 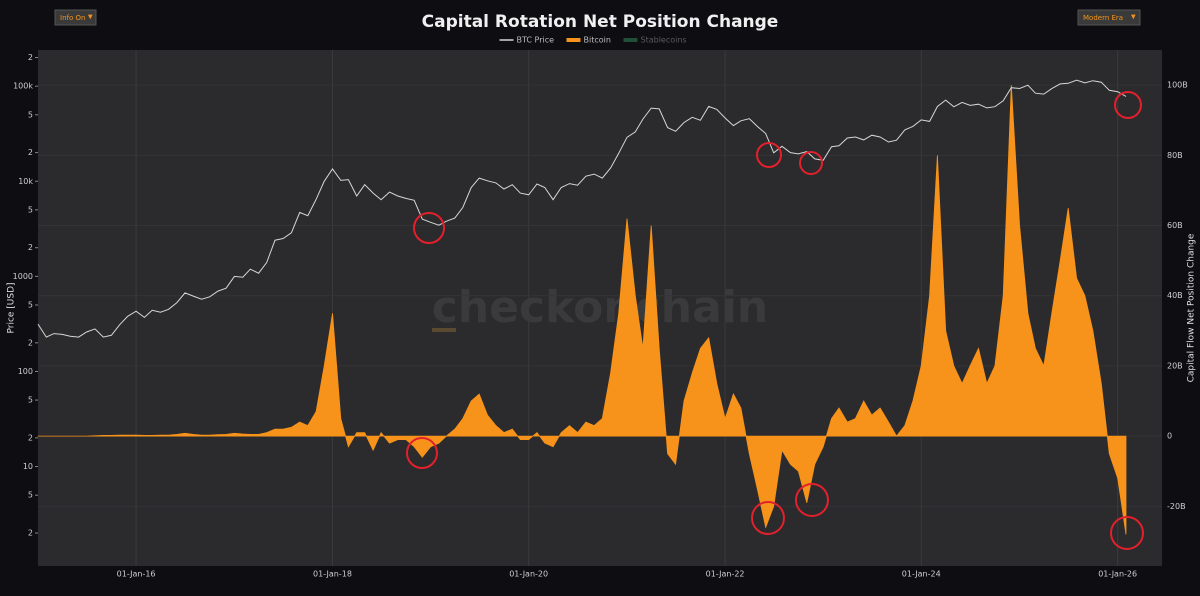 I want to click on x-tick-label: 01-Jan-16, so click(x=136, y=574).